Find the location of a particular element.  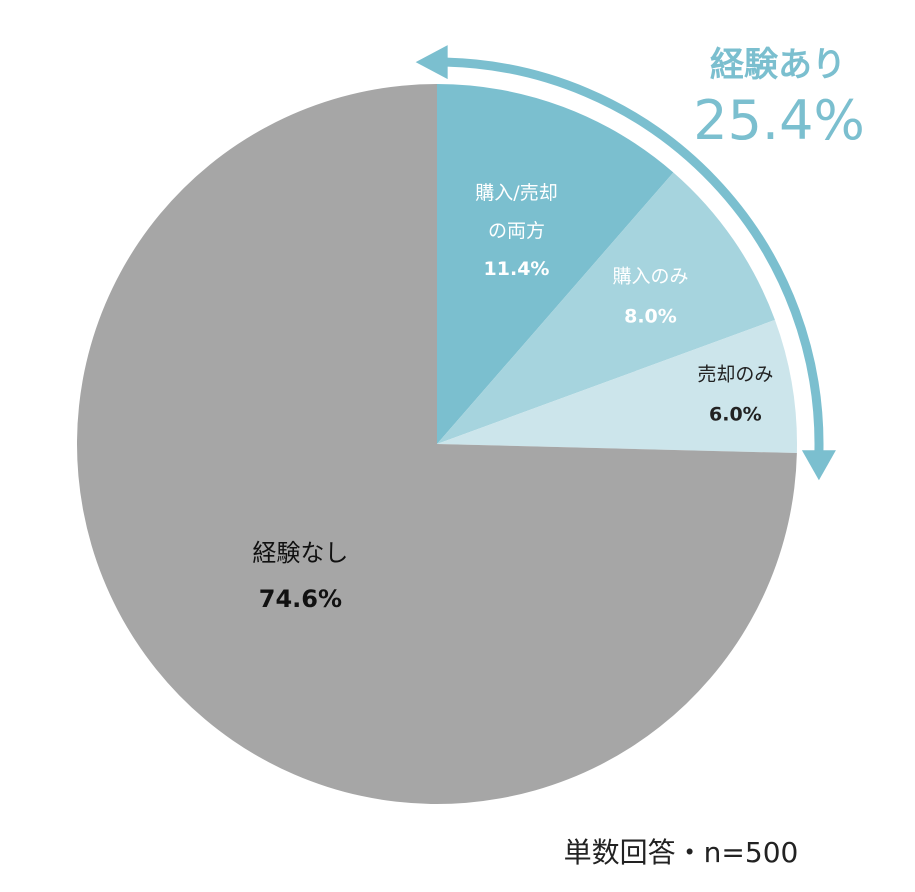

footnote: 単数回答・n=500 is located at coordinates (681, 852).